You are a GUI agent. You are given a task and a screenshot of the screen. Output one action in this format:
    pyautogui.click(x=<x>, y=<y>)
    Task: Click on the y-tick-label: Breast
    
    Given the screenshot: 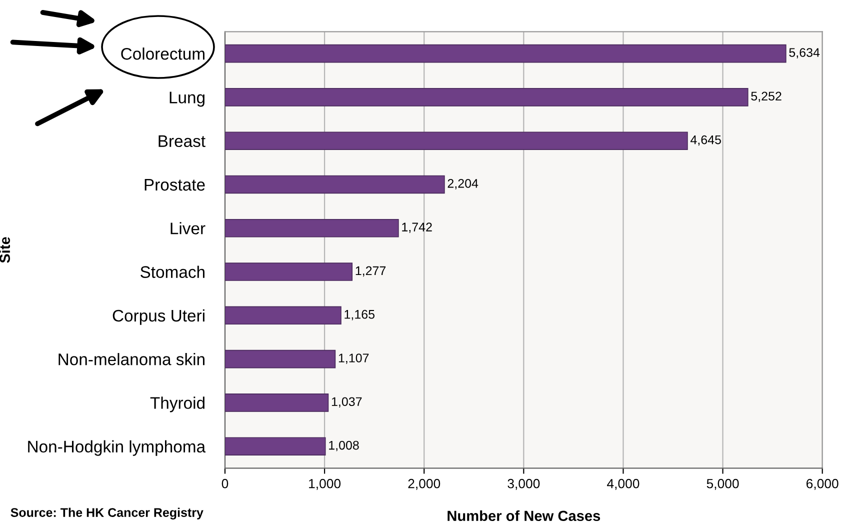 What is the action you would take?
    pyautogui.click(x=182, y=141)
    